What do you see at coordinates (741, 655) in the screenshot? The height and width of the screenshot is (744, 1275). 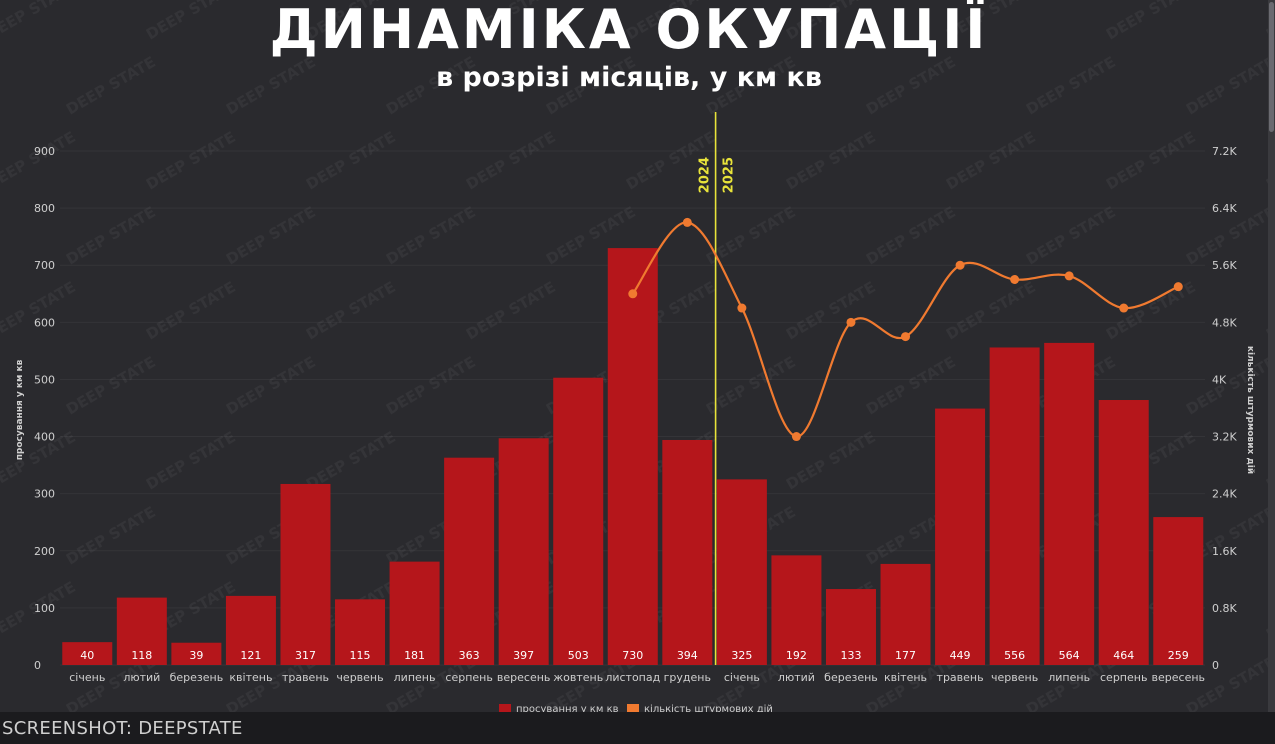 I see `bar-value-label: 325` at bounding box center [741, 655].